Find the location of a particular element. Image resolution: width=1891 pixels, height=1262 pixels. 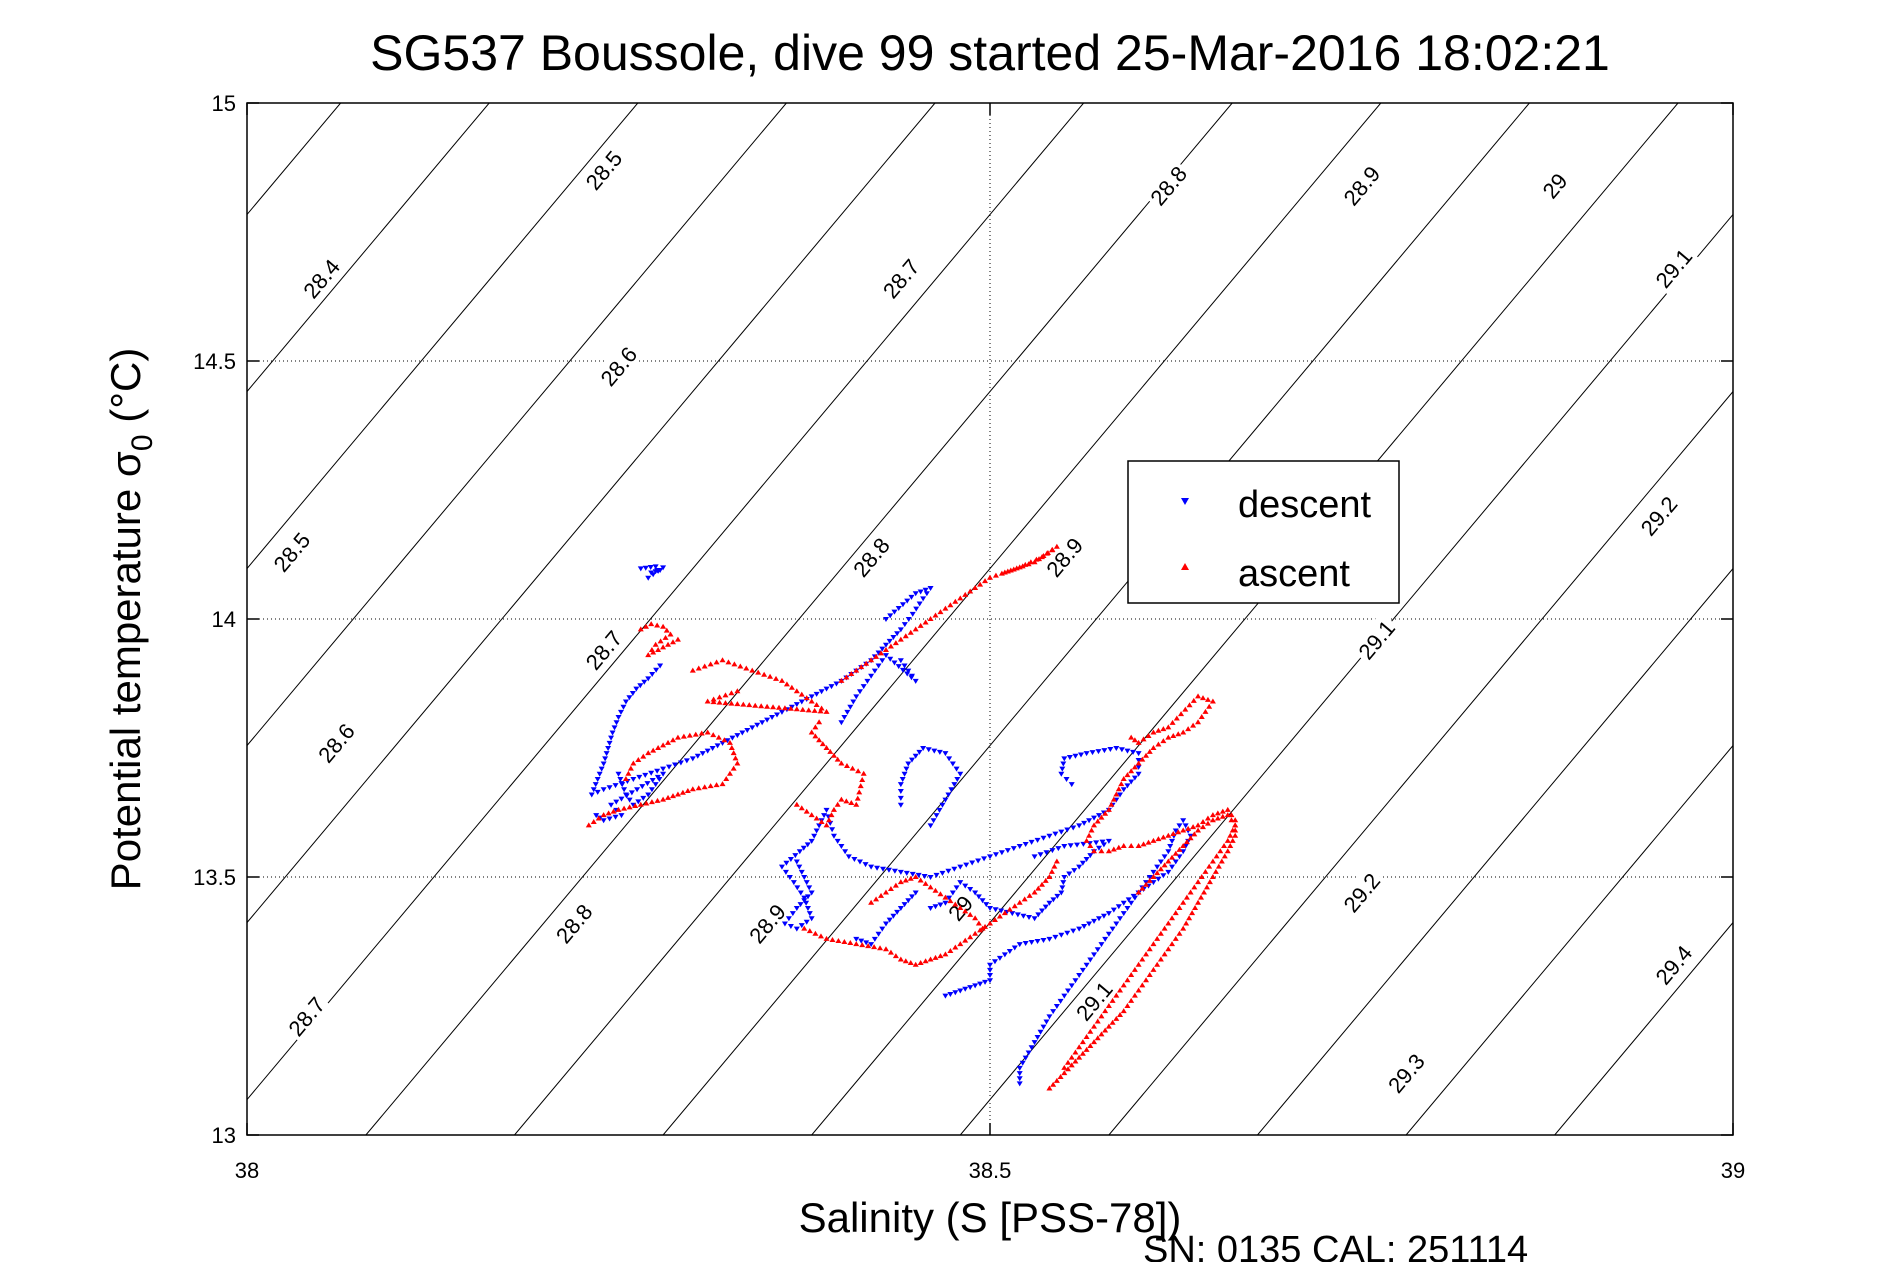

legend-descent-marker is located at coordinates (1185, 501).